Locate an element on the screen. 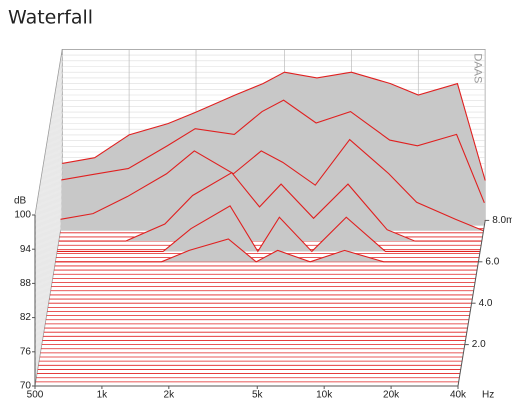  x-tick-label: 20k is located at coordinates (391, 395).